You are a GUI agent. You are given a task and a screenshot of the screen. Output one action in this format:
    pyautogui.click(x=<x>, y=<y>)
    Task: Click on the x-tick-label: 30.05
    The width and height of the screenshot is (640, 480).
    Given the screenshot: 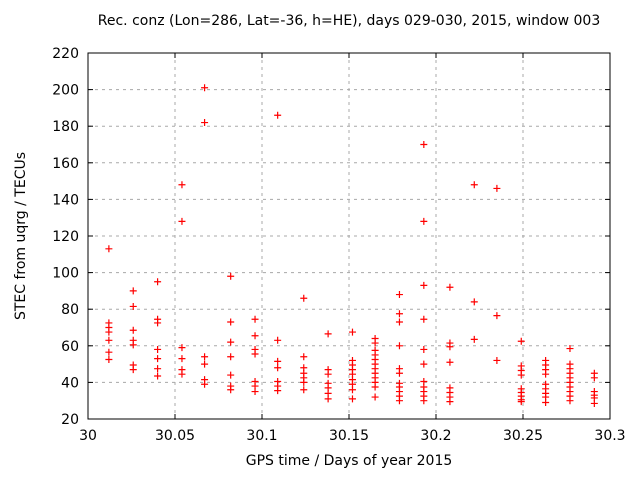 What is the action you would take?
    pyautogui.click(x=175, y=436)
    